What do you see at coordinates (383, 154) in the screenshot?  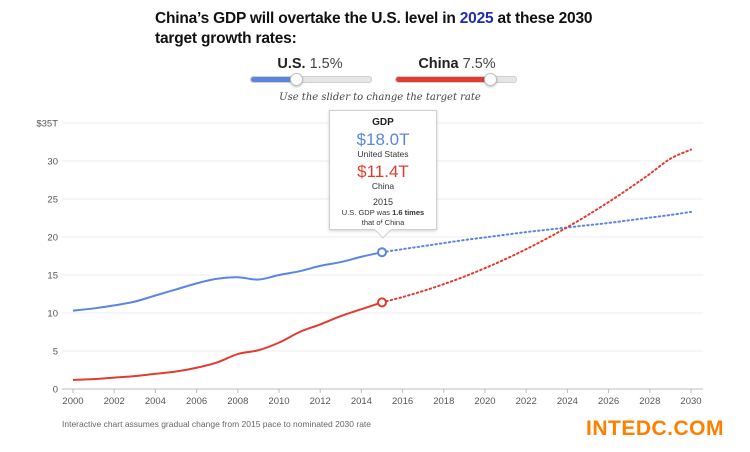 I see `tooltip-us-label: United States` at bounding box center [383, 154].